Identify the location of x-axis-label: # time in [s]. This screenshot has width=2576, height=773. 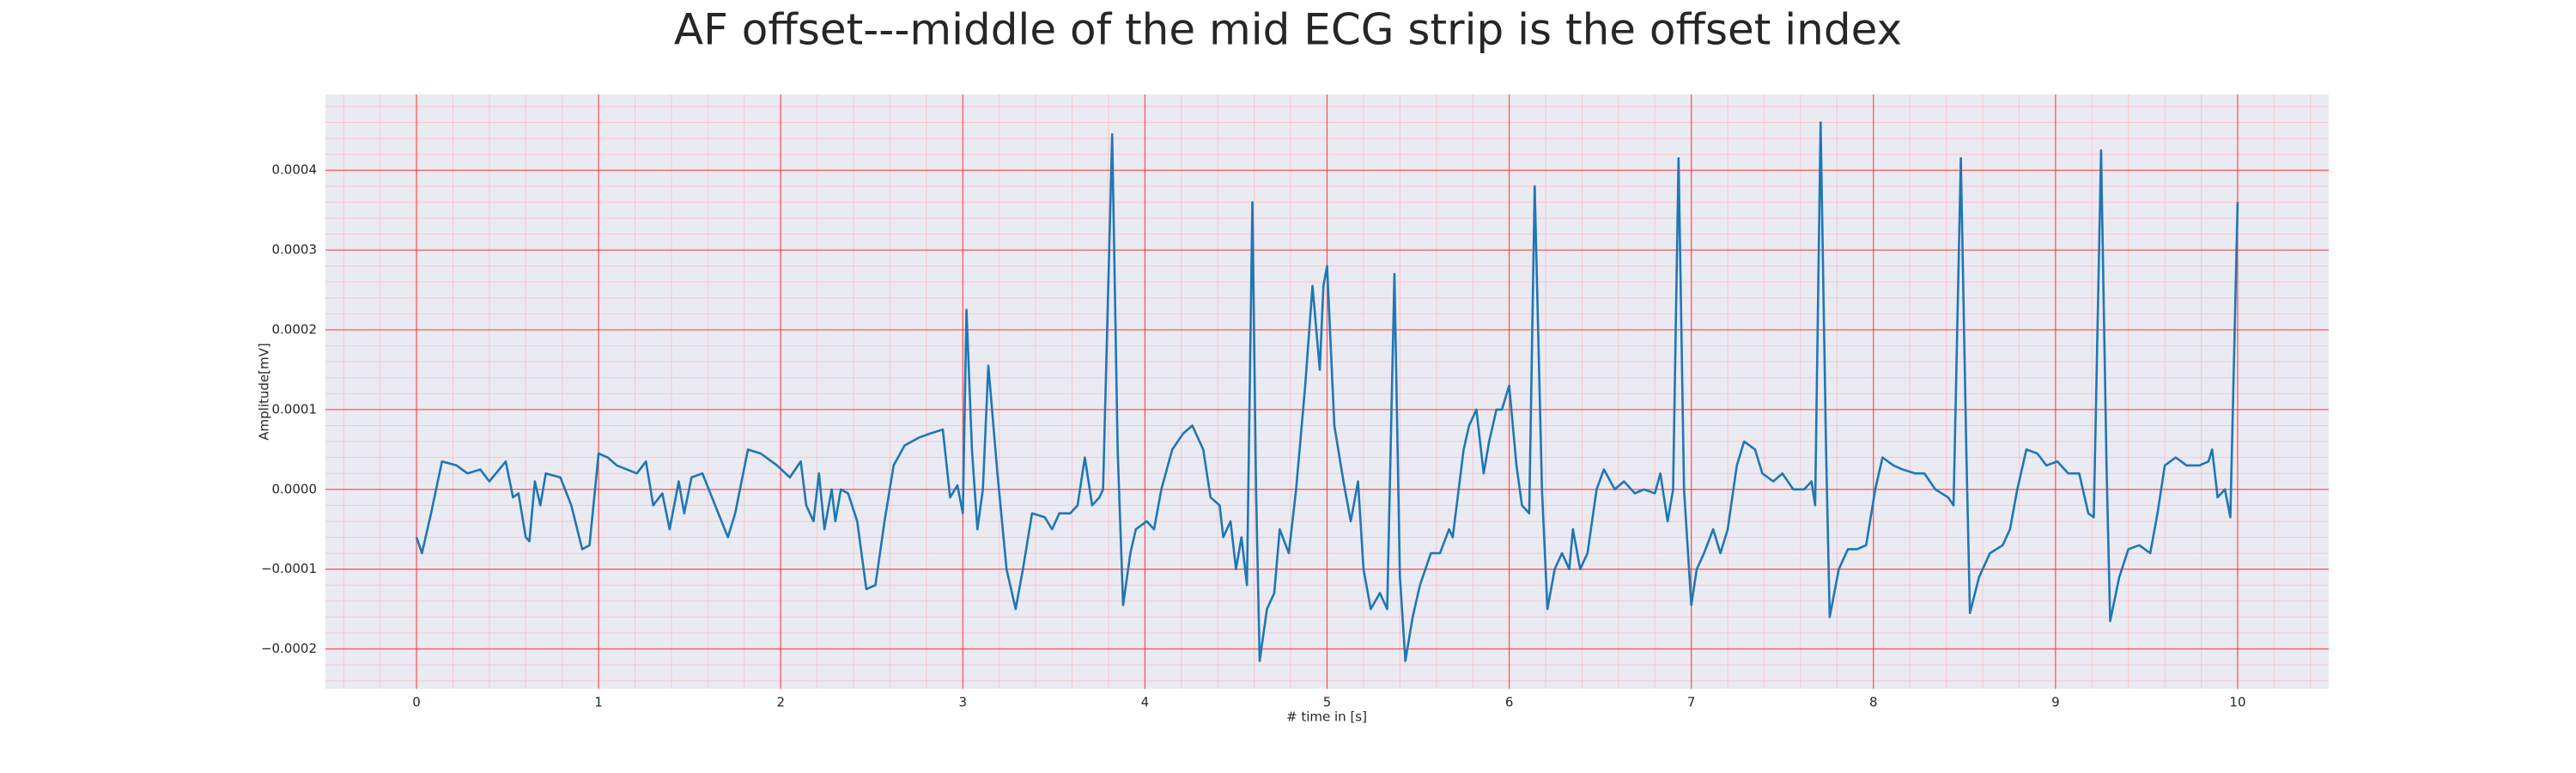
(1327, 717).